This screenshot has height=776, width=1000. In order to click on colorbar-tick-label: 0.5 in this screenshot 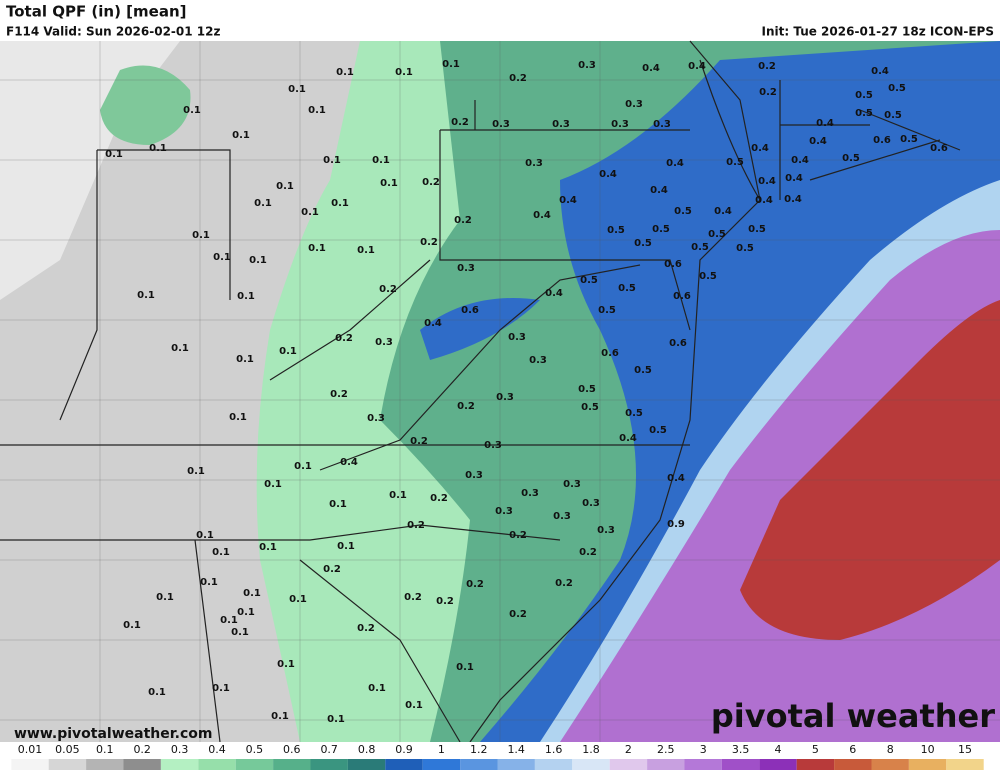, I will do `click(255, 749)`.